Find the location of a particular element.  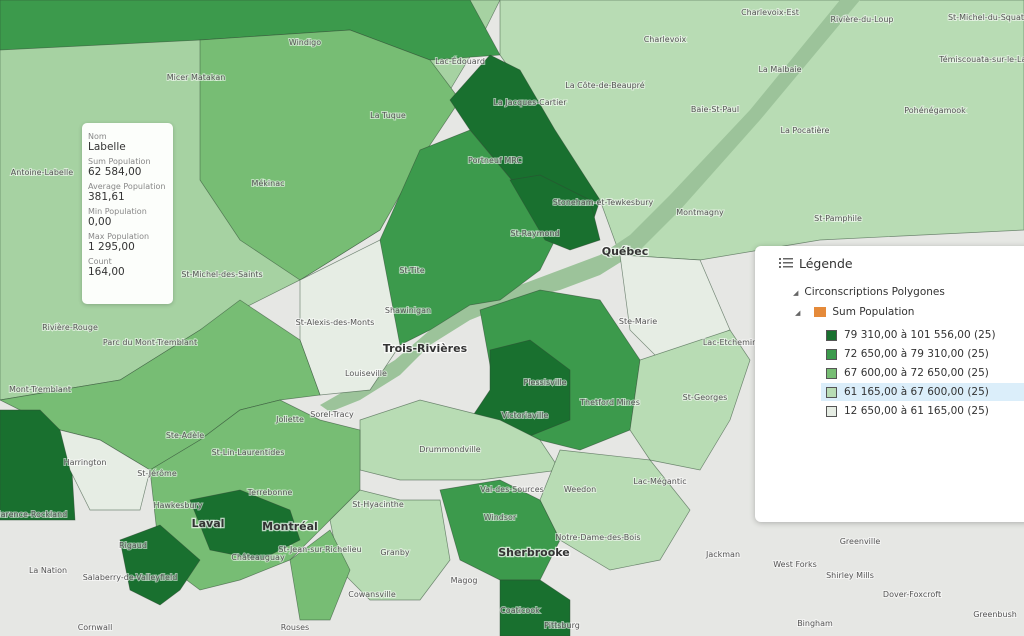

place-label: Mékinac is located at coordinates (267, 183).